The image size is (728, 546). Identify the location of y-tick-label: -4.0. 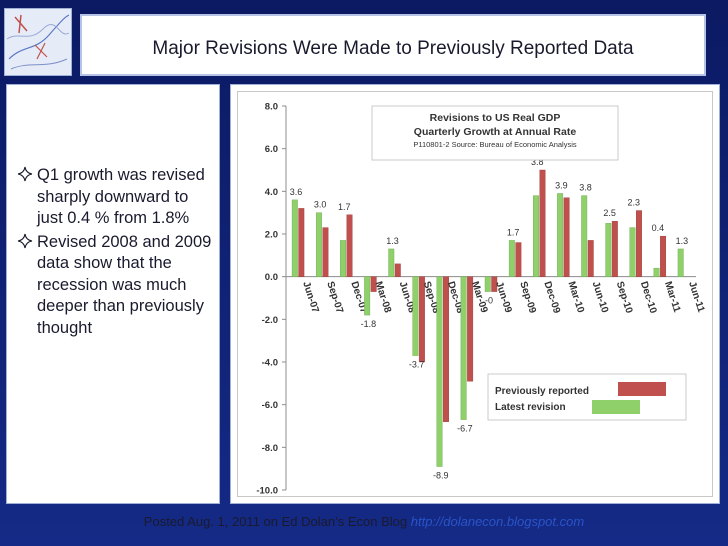
(270, 363).